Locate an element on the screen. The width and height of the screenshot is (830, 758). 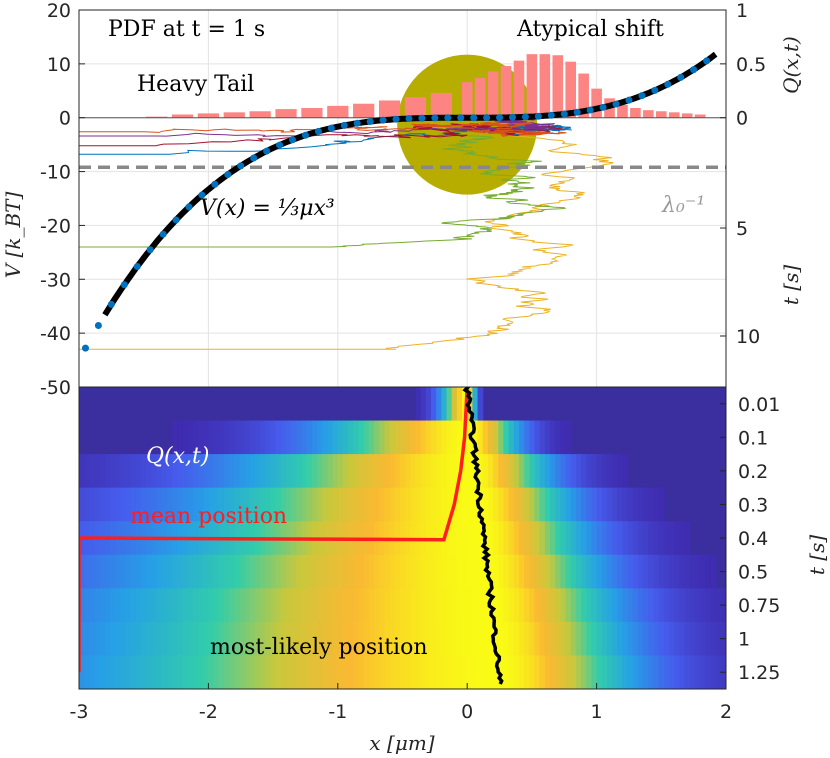
q-tick-label: 1 is located at coordinates (742, 11).